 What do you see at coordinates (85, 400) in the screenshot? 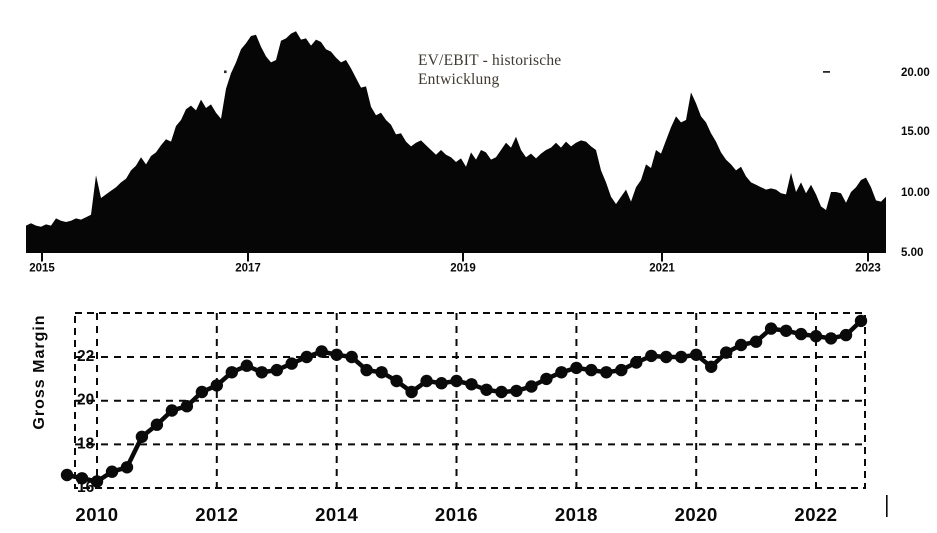
I see `y-tick-label: 20` at bounding box center [85, 400].